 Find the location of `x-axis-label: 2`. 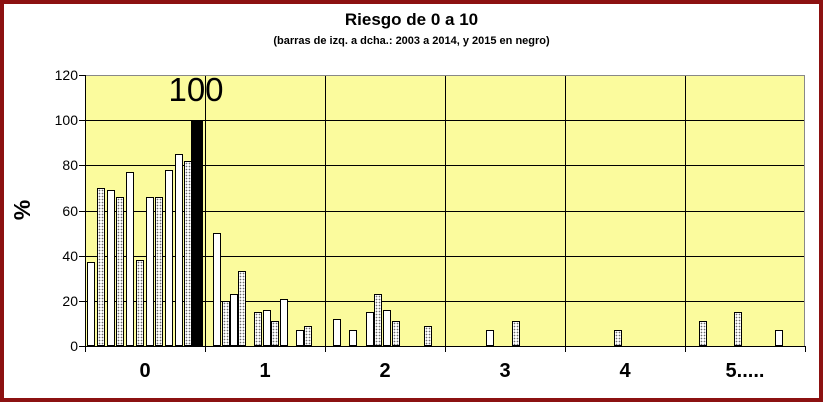

x-axis-label: 2 is located at coordinates (385, 371).